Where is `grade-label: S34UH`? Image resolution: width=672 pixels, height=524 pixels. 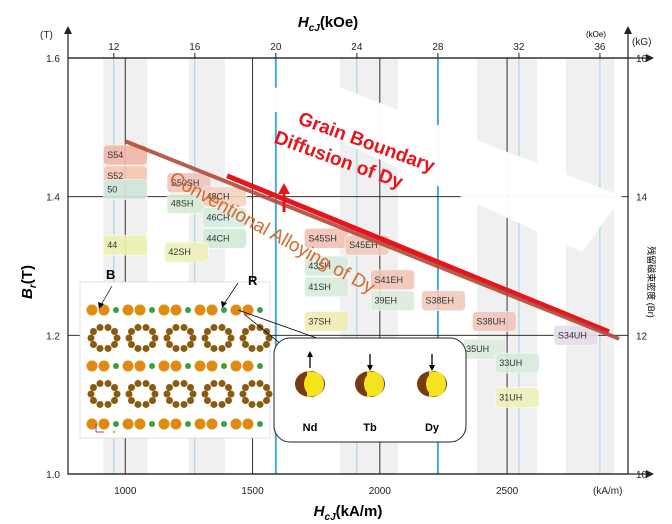 grade-label: S34UH is located at coordinates (572, 335).